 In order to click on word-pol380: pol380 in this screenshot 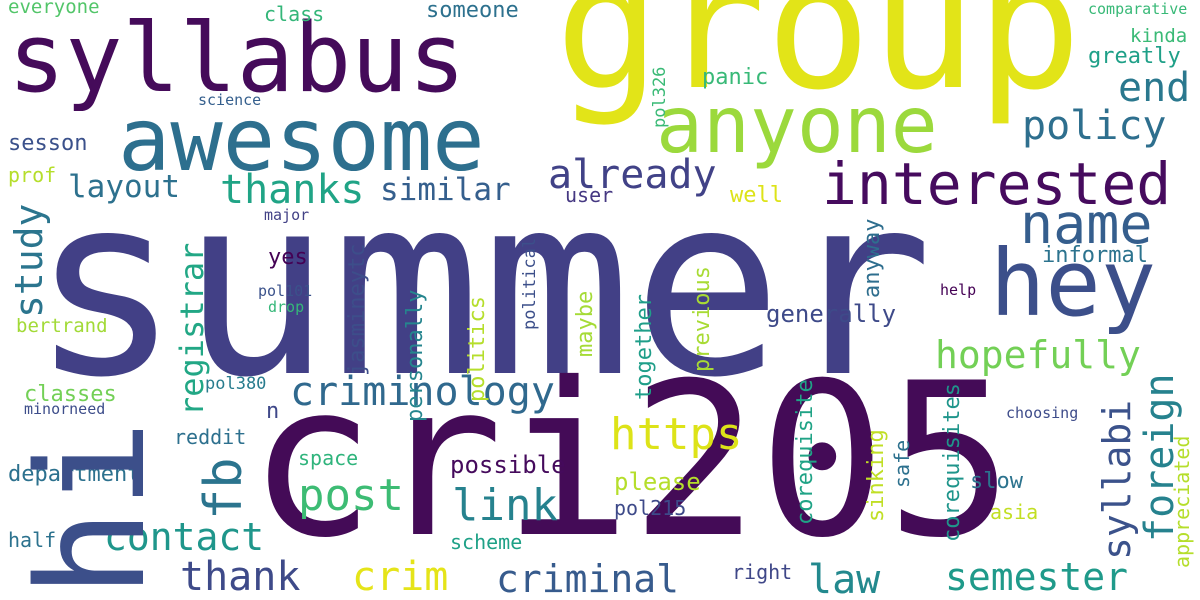, I will do `click(236, 384)`.